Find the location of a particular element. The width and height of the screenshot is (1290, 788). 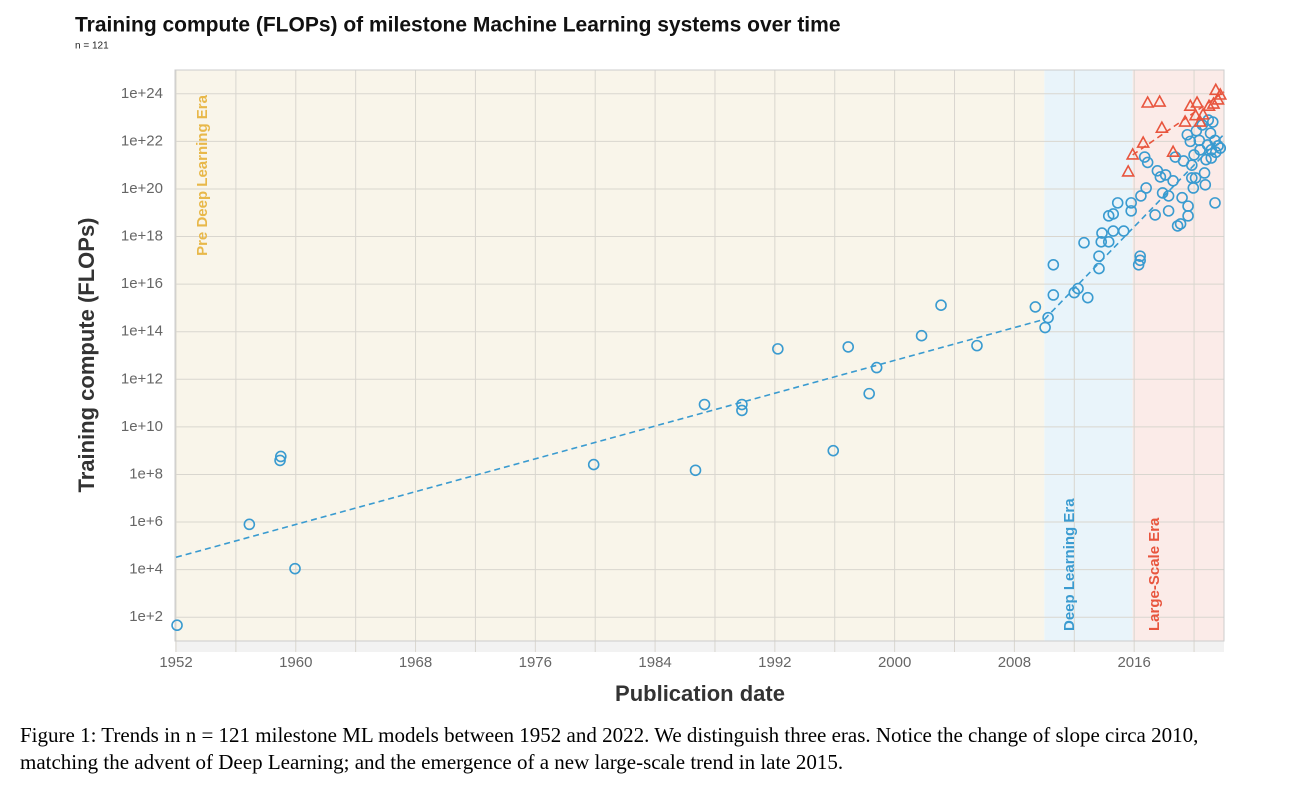

x-tick-label: 1984 is located at coordinates (654, 662).